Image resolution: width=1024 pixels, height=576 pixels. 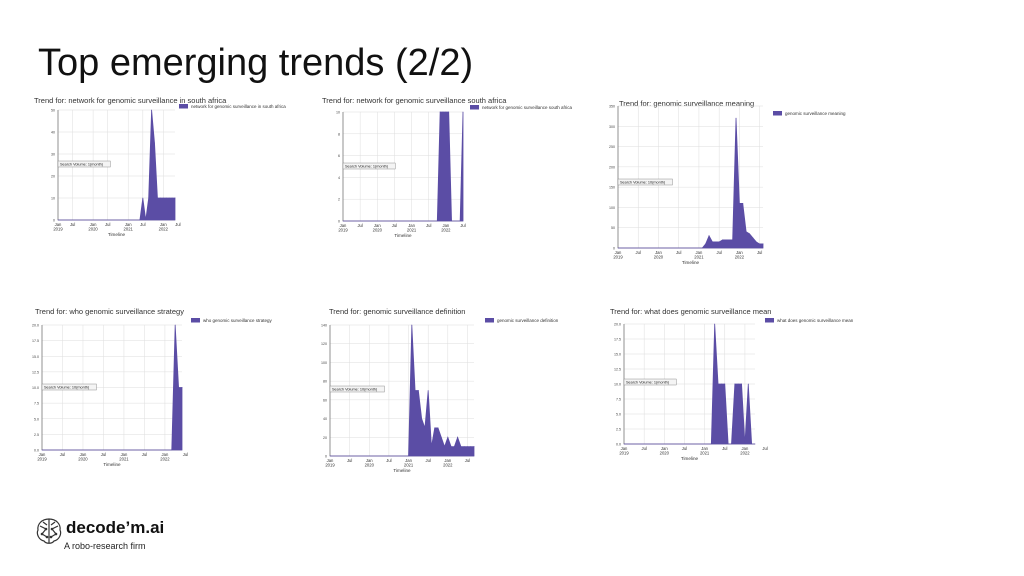 What do you see at coordinates (325, 382) in the screenshot?
I see `y-tick-label: 80` at bounding box center [325, 382].